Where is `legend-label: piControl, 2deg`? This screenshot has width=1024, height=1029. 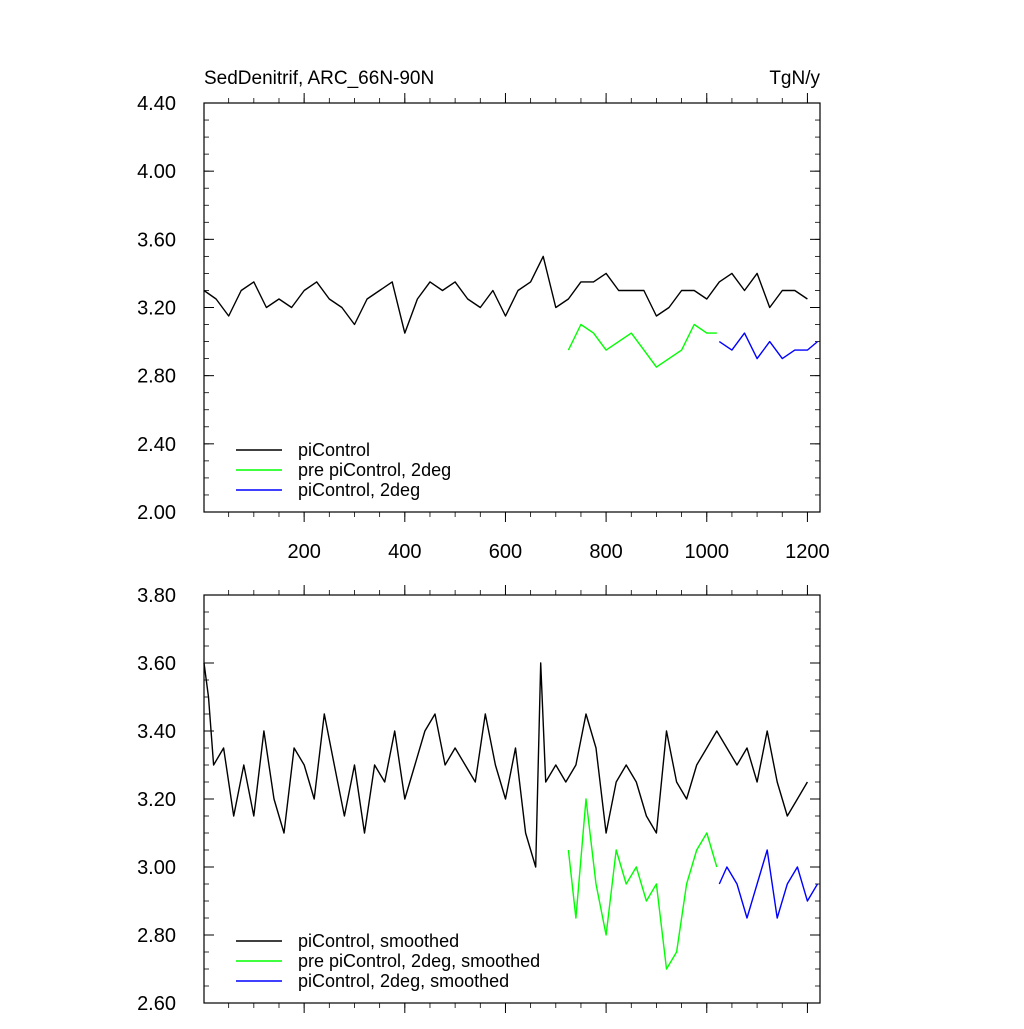
legend-label: piControl, 2deg is located at coordinates (359, 490).